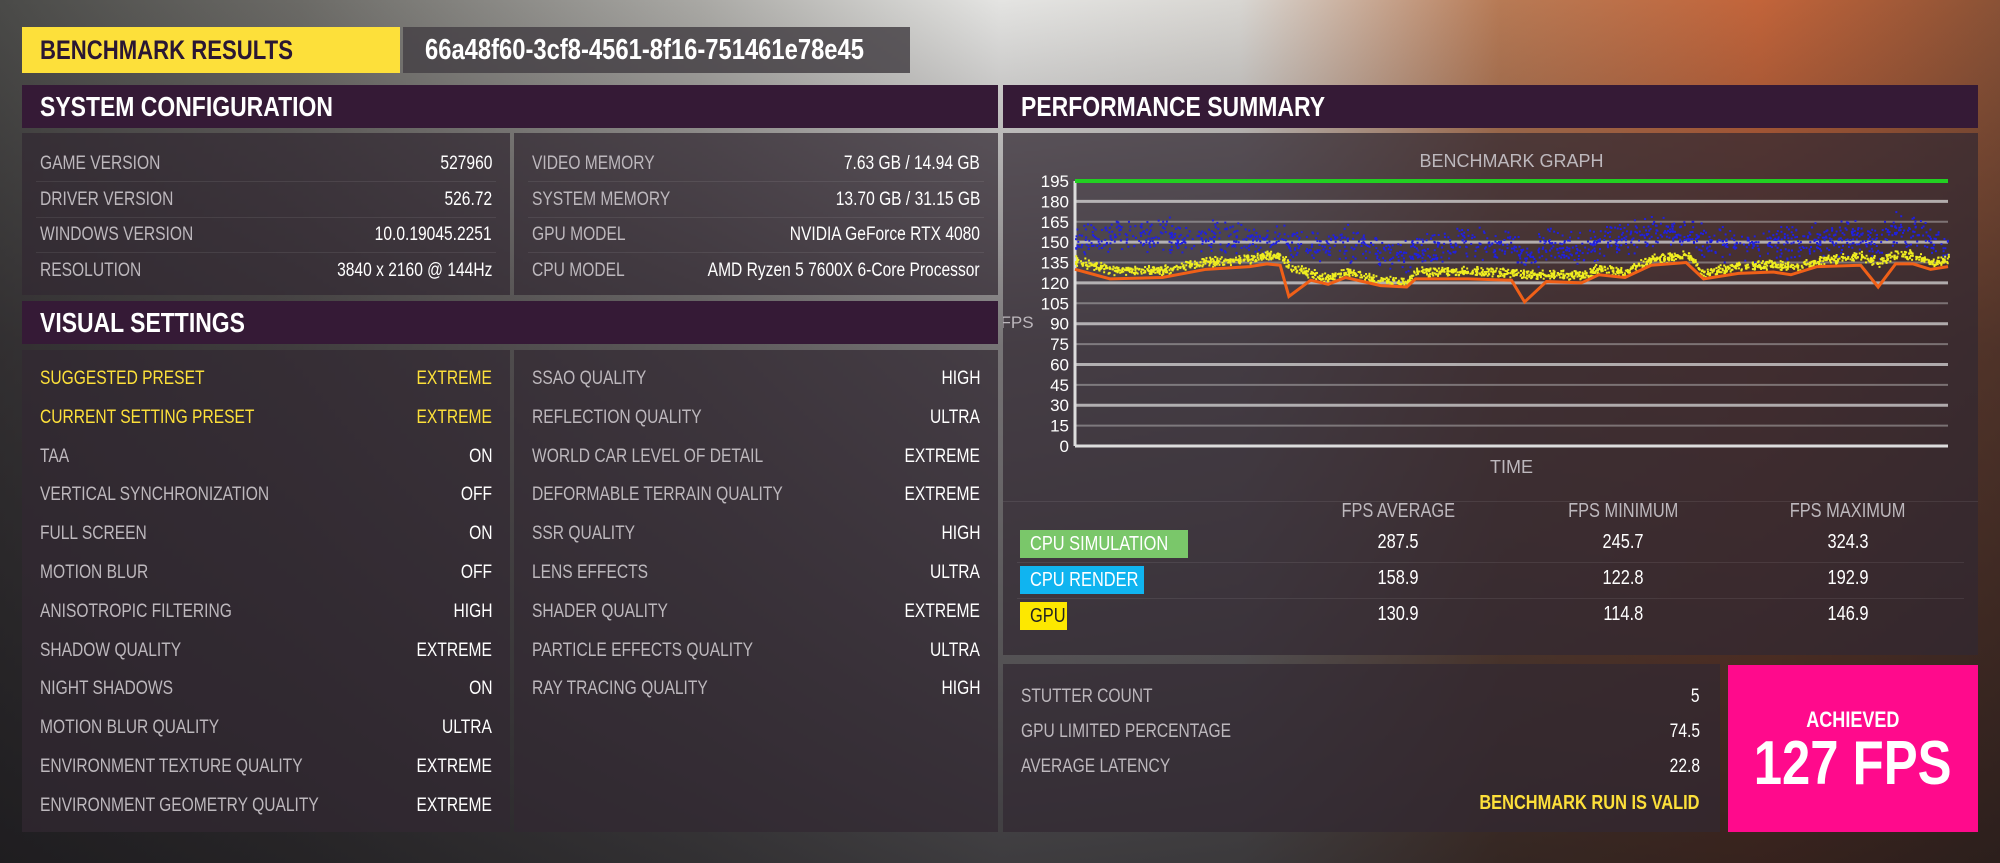 The image size is (2000, 863). What do you see at coordinates (756, 217) in the screenshot?
I see `row-divider` at bounding box center [756, 217].